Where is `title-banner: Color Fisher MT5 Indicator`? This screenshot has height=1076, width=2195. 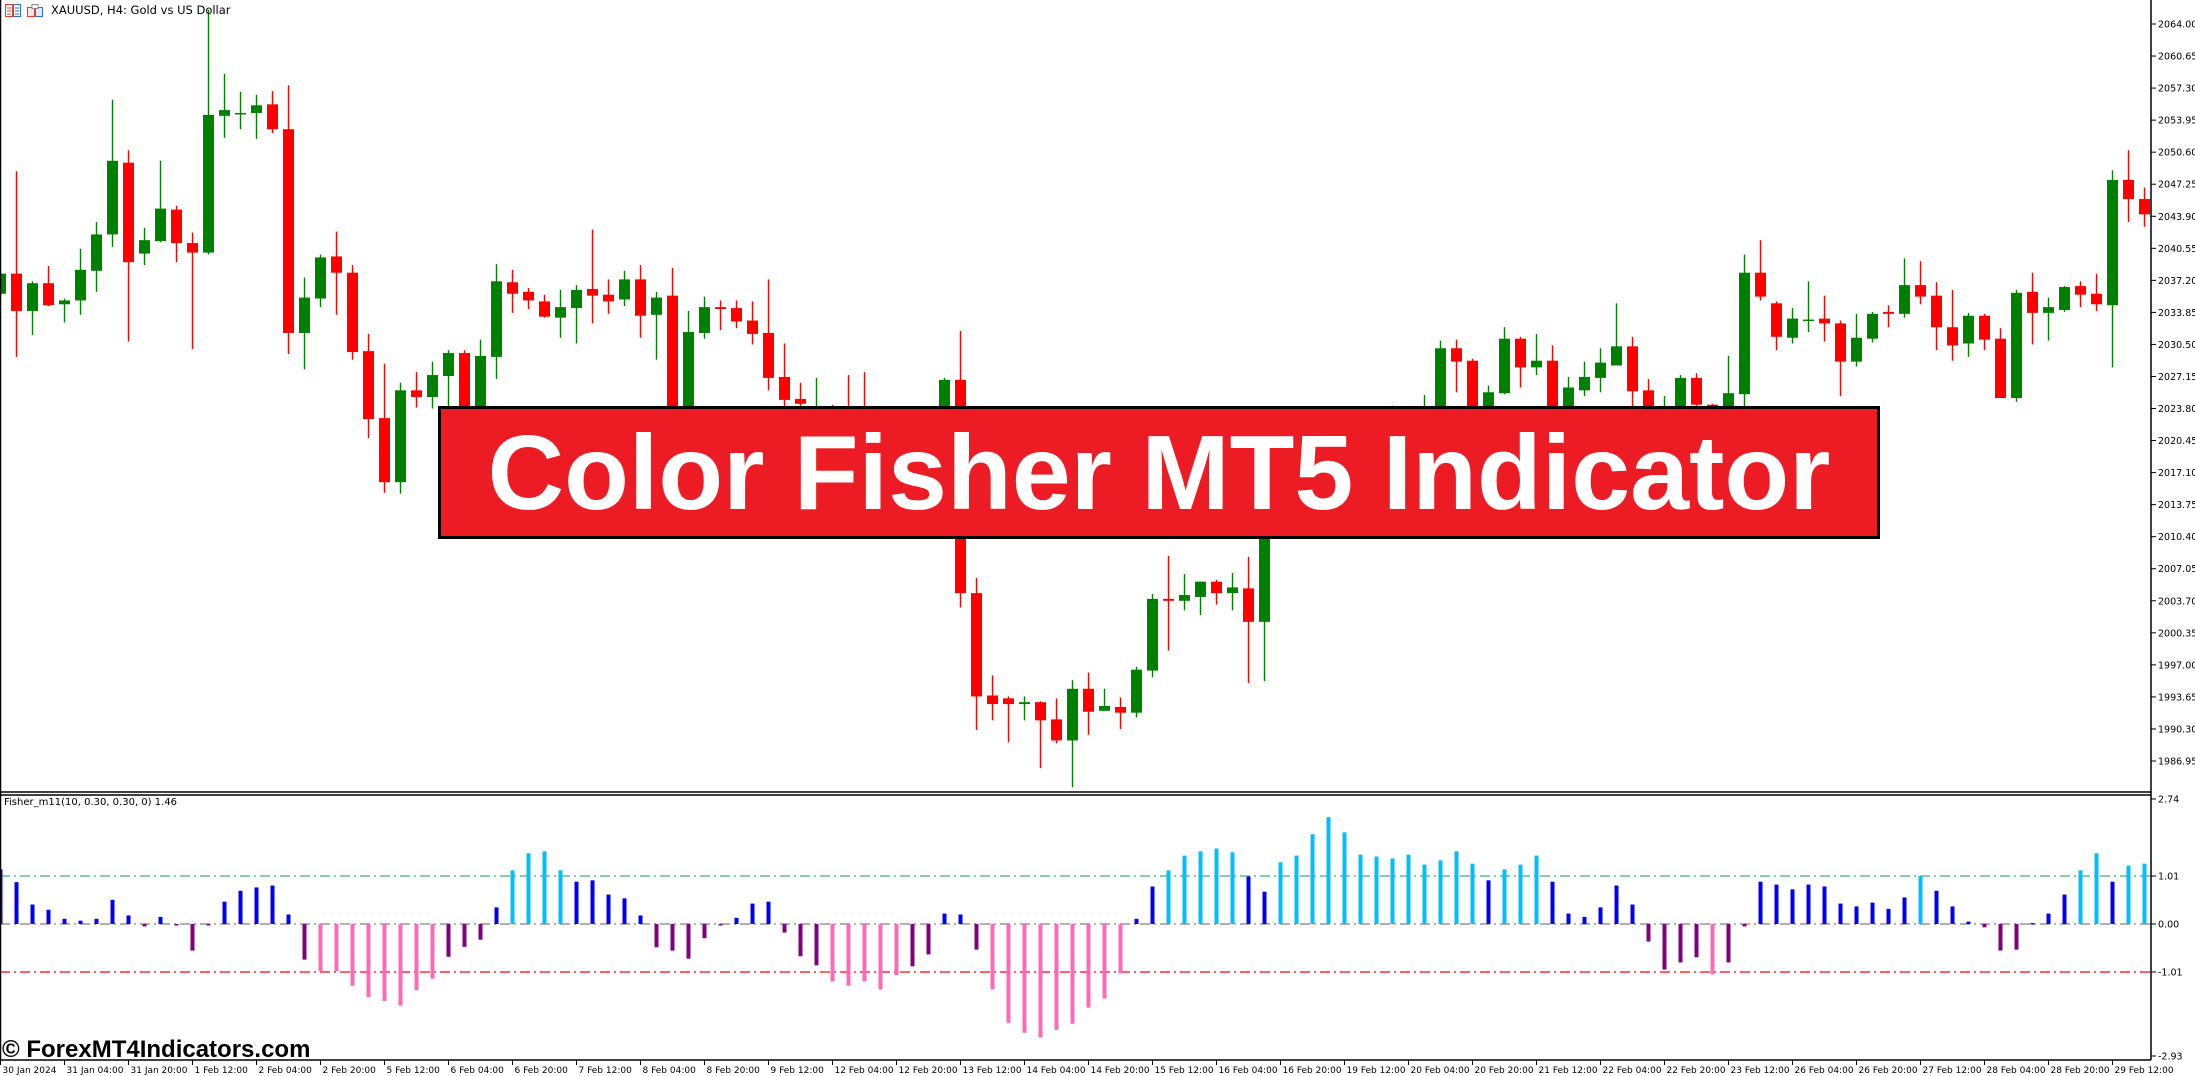 title-banner: Color Fisher MT5 Indicator is located at coordinates (1159, 472).